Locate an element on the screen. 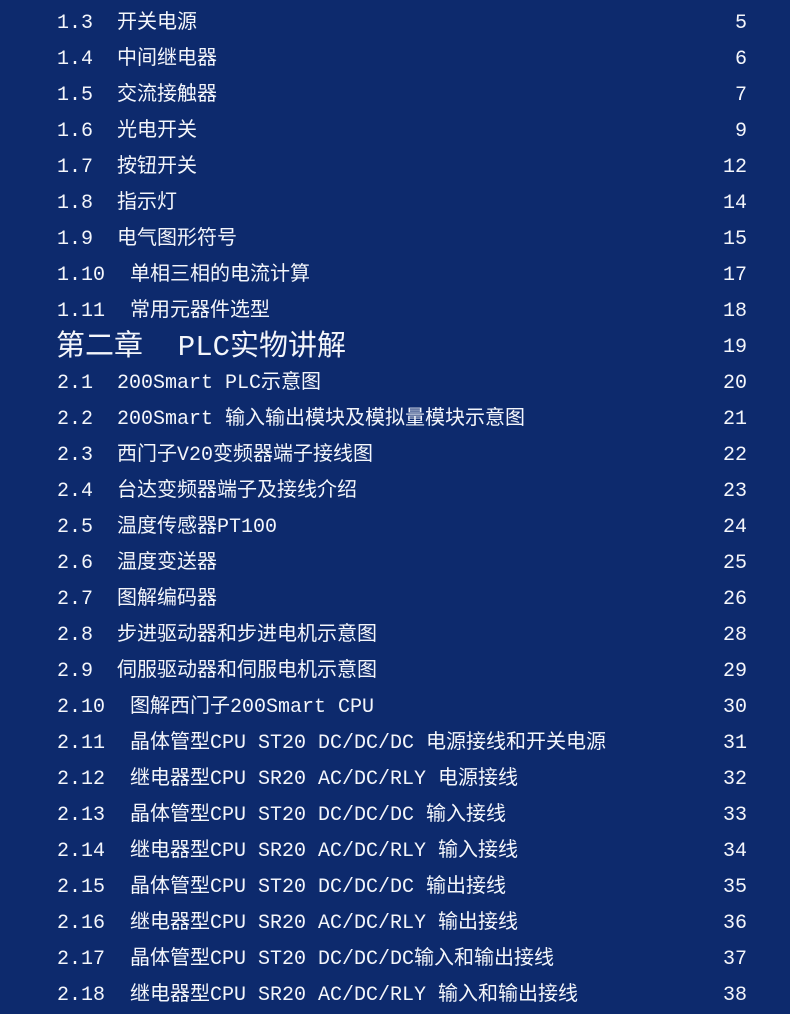  toc-entry-title: 晶体管型CPU ST20 DC/DC/DC 输出接线 is located at coordinates (318, 887).